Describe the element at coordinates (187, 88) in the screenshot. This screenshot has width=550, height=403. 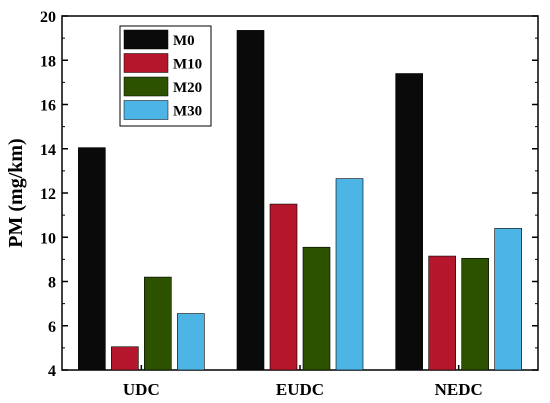
I see `legend-label-m20: M20` at that location.